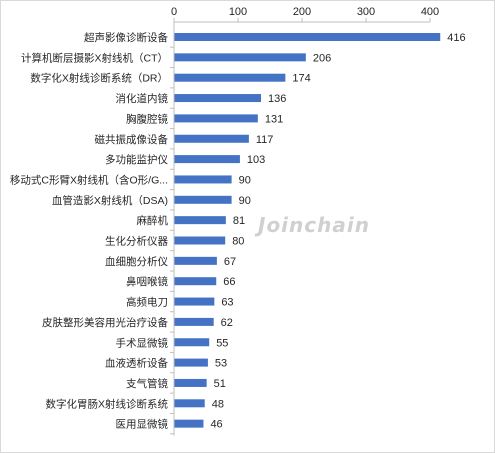  Describe the element at coordinates (218, 404) in the screenshot. I see `data-label: 48` at that location.